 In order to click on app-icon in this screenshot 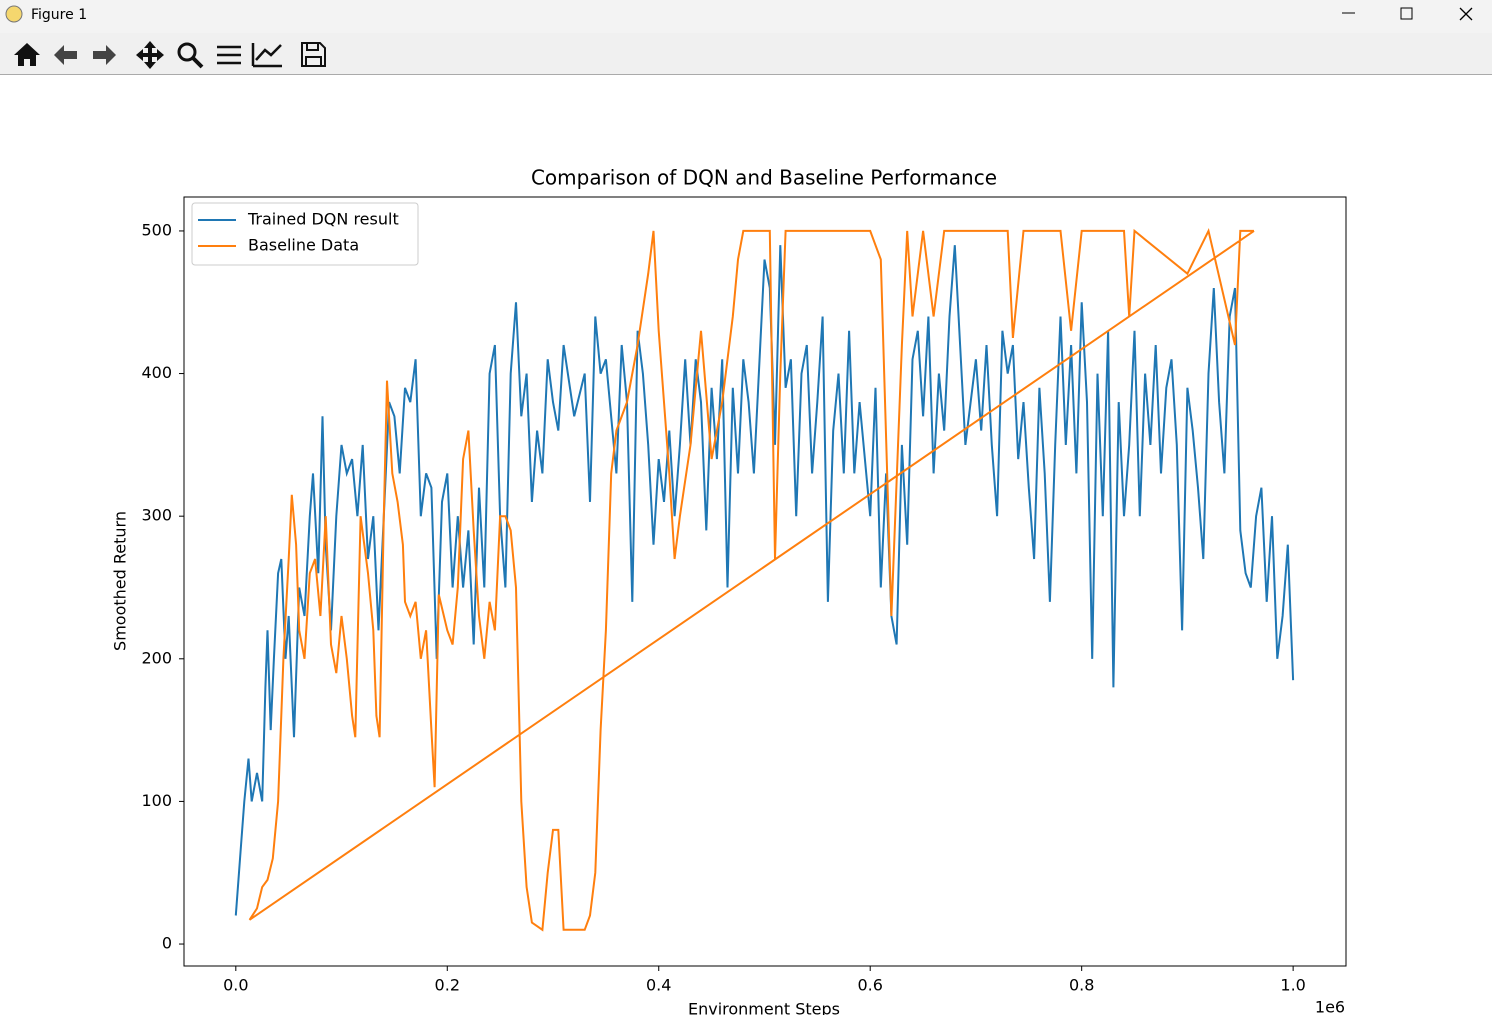, I will do `click(14, 14)`.